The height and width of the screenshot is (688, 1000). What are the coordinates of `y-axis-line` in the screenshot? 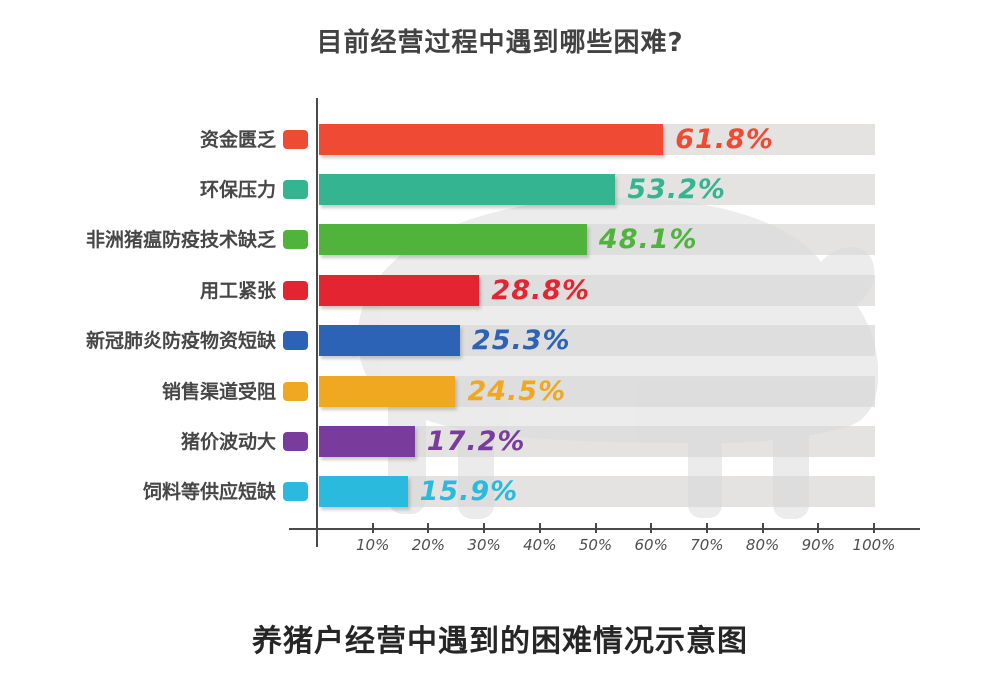 It's located at (317, 322).